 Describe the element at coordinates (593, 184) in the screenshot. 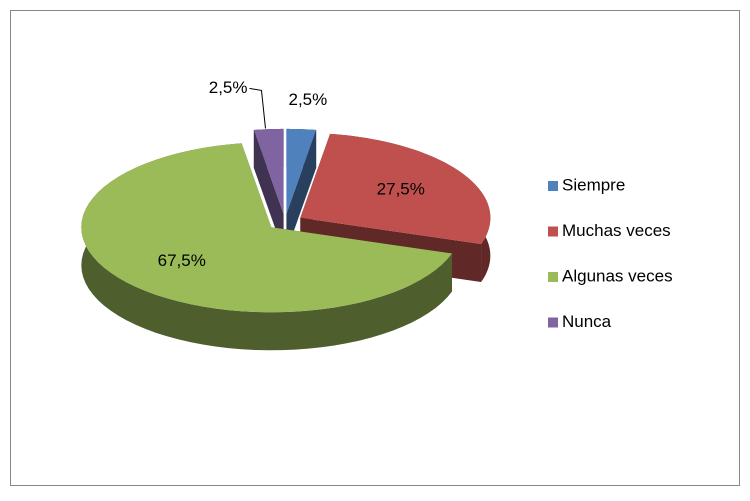

I see `legend-label: Siempre` at that location.